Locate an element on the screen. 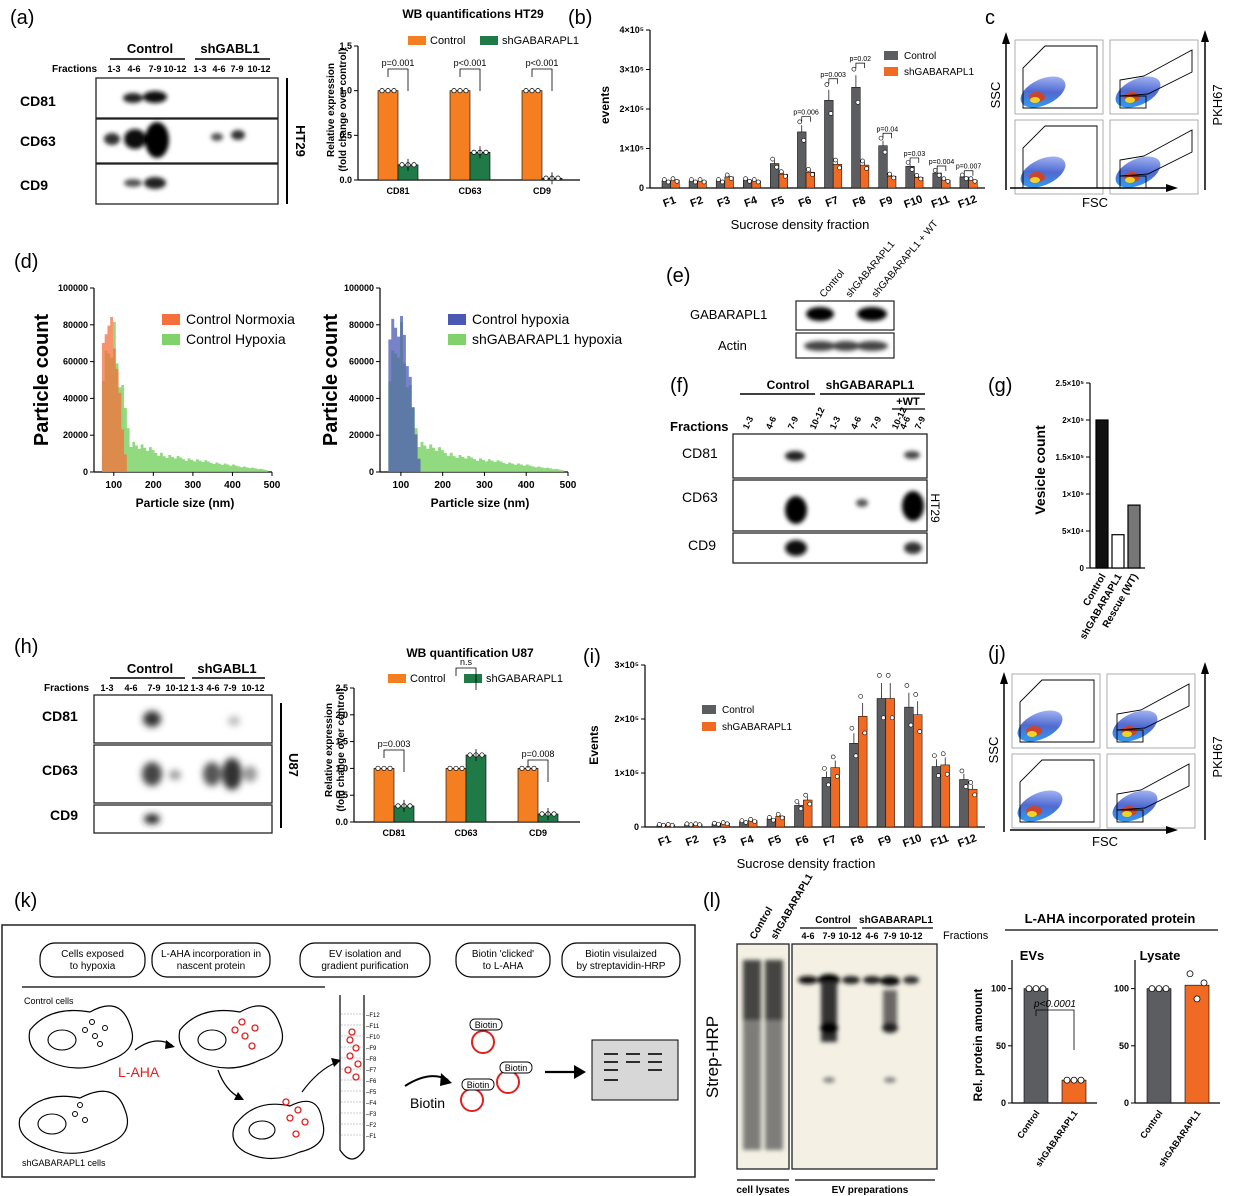 This screenshot has height=1196, width=1233. x-tick-label: F1 is located at coordinates (670, 202).